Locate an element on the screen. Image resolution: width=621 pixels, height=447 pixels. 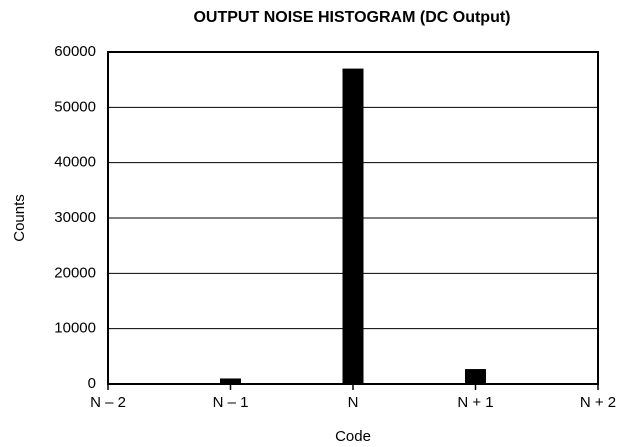
y-tick-label: 30000 is located at coordinates (75, 217).